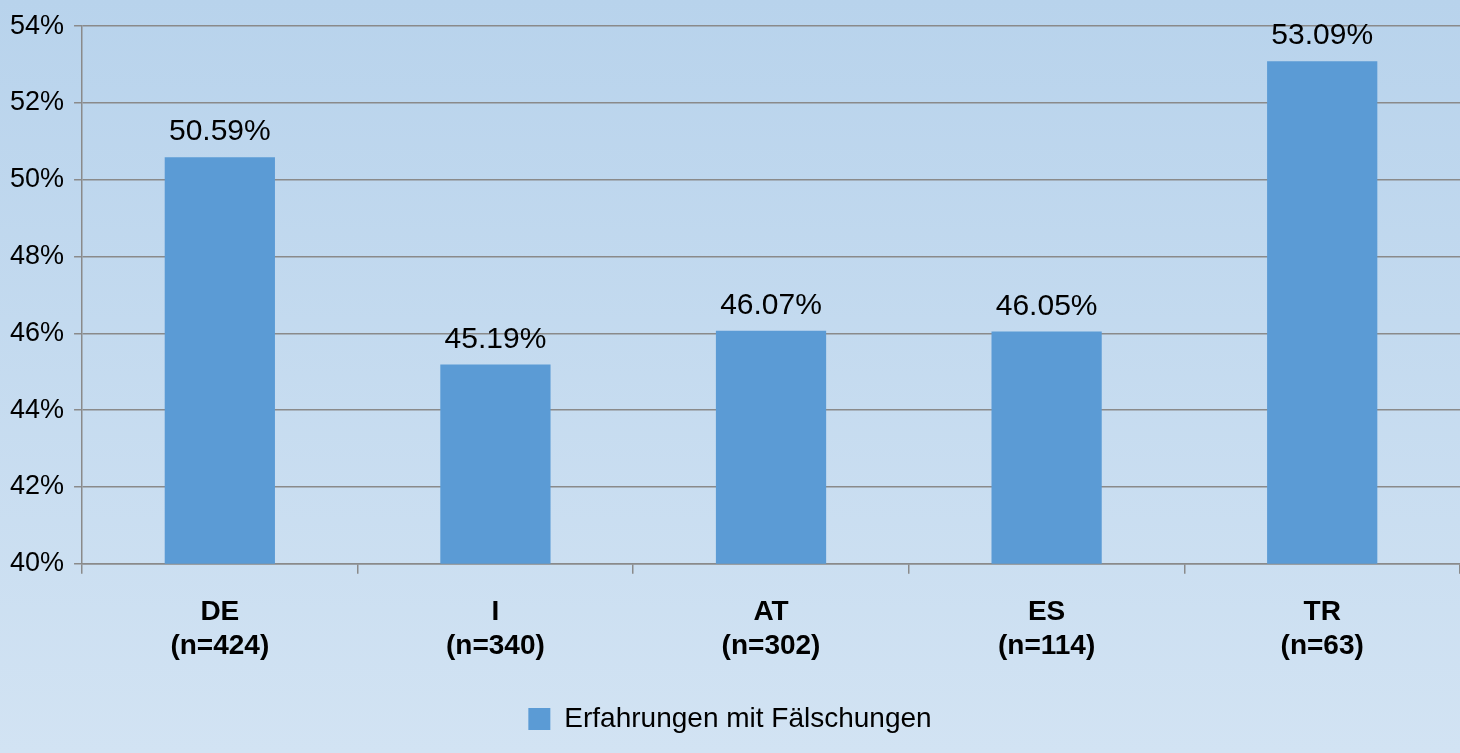 Image resolution: width=1460 pixels, height=753 pixels. I want to click on legend-label: Erfahrungen mit Fälschungen, so click(748, 717).